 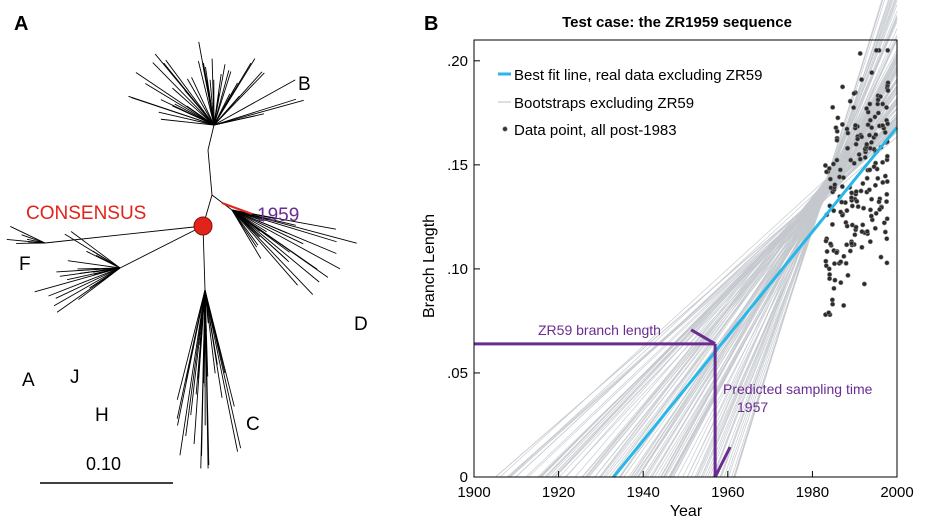 What do you see at coordinates (686, 511) in the screenshot?
I see `x-axis-label: Year` at bounding box center [686, 511].